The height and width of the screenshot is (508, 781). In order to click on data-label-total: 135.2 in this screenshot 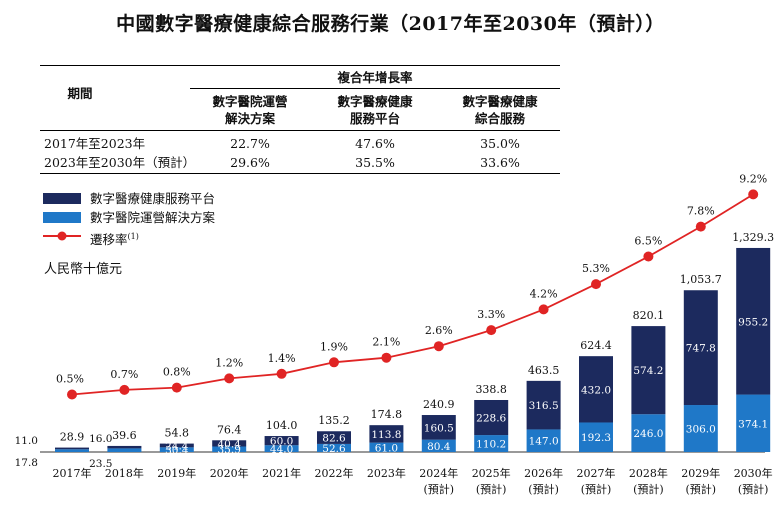, I will do `click(334, 420)`.